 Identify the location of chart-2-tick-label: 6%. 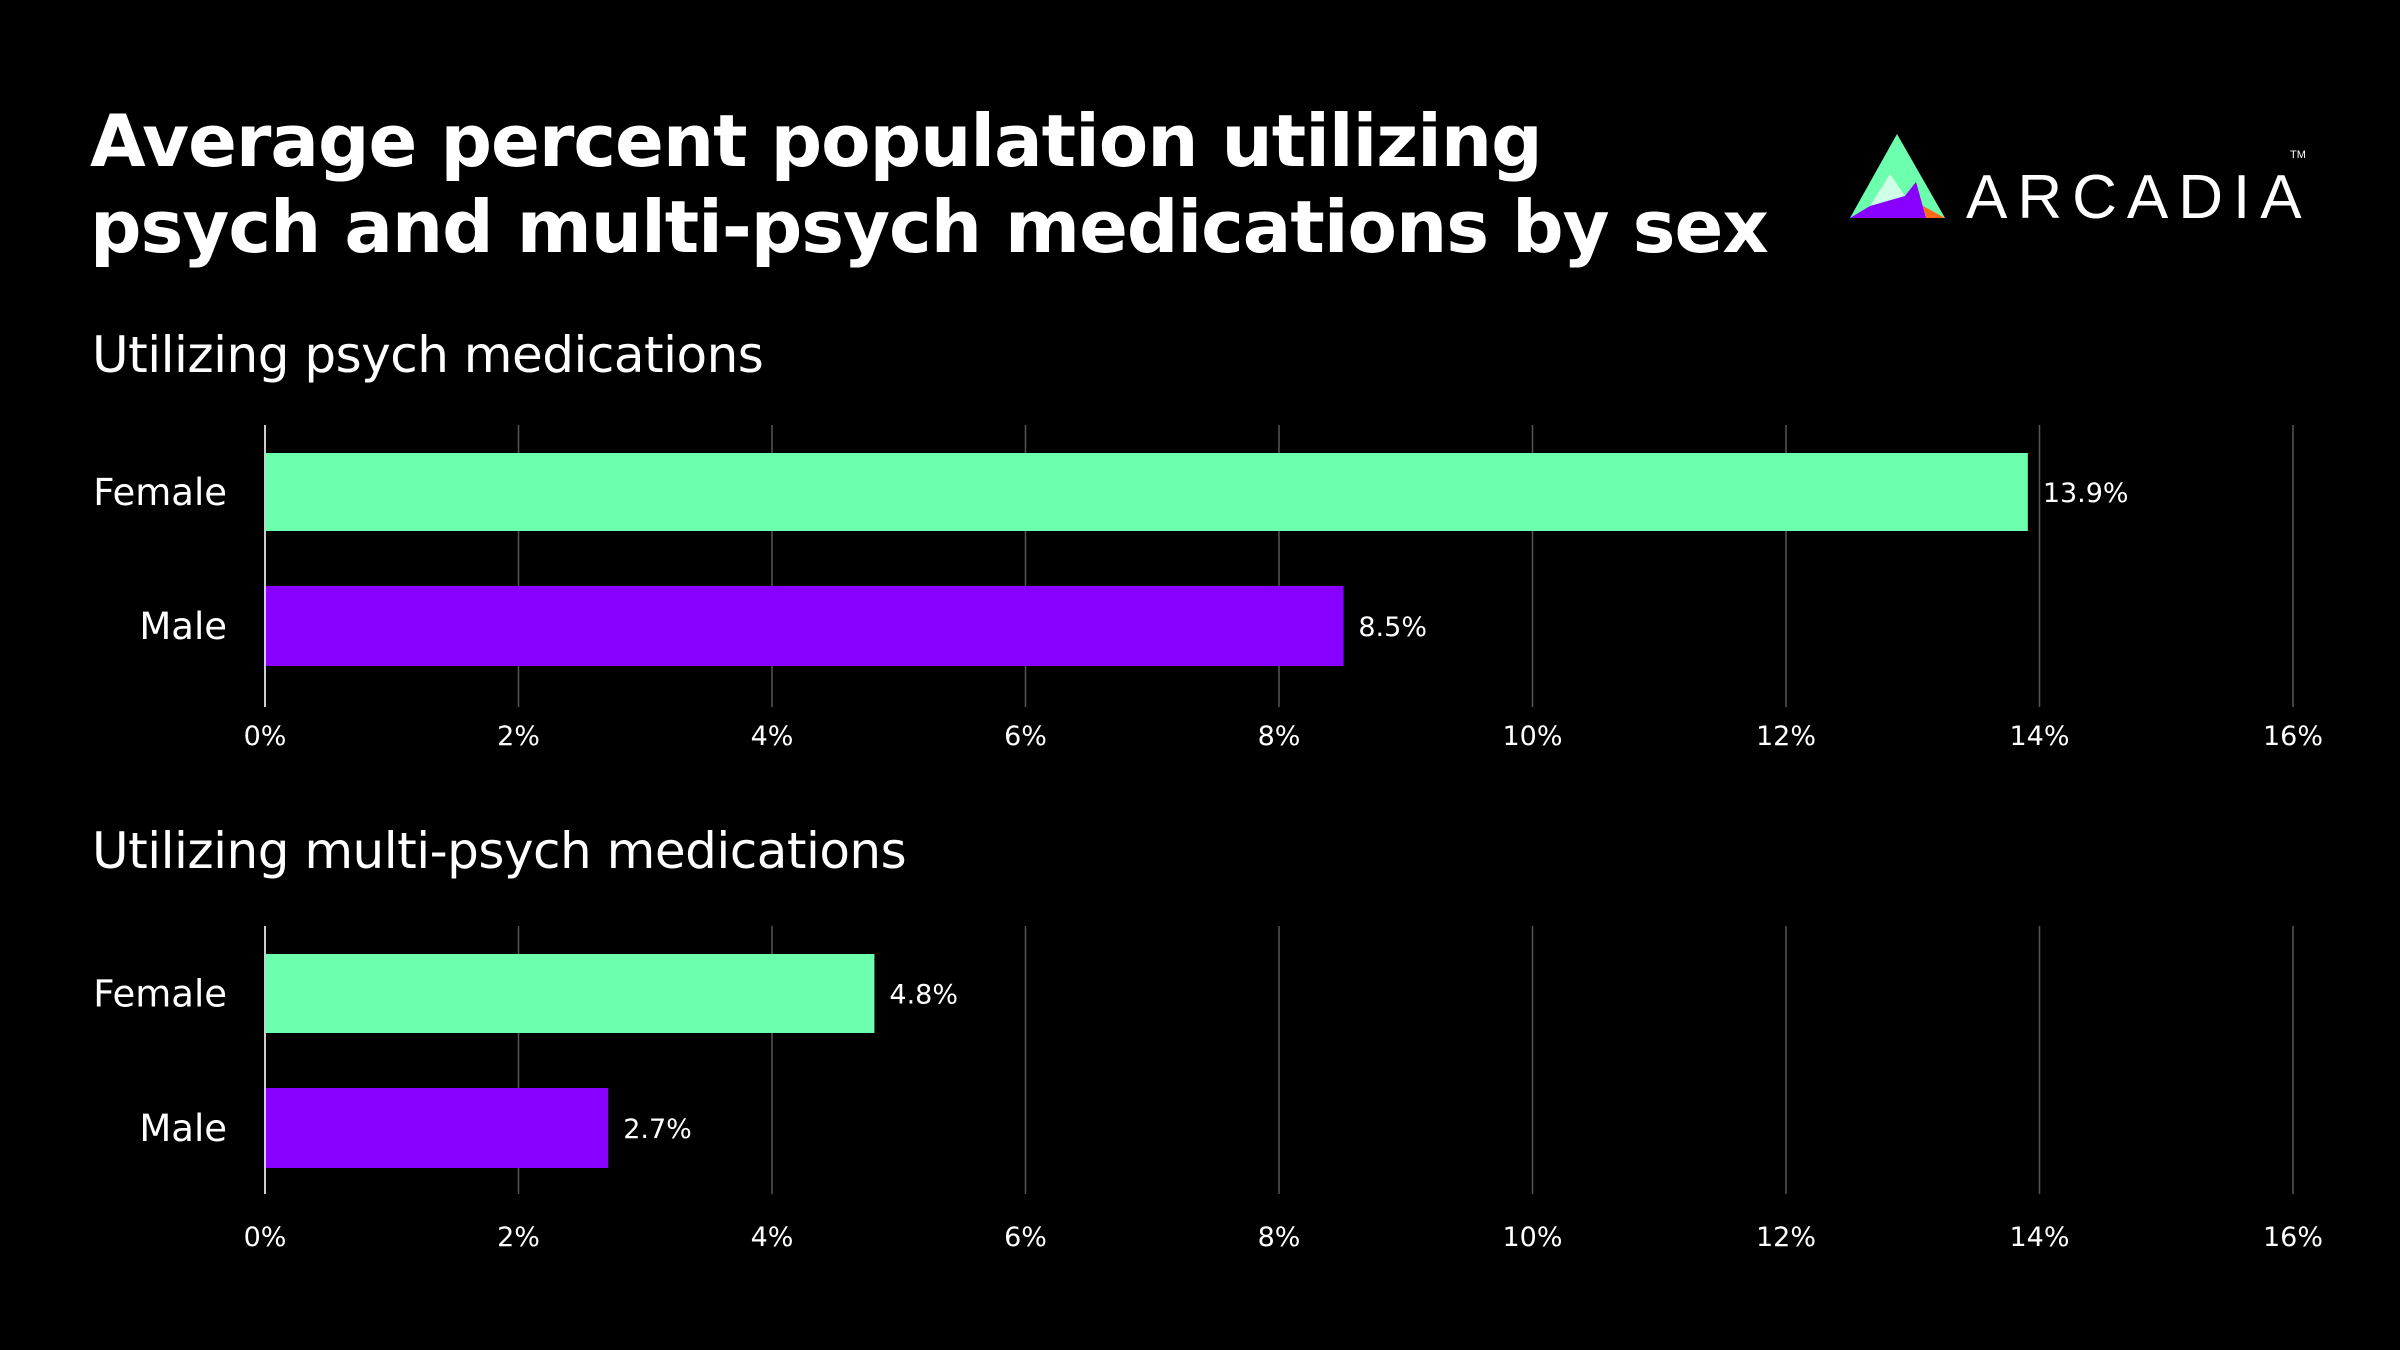
(1025, 1237).